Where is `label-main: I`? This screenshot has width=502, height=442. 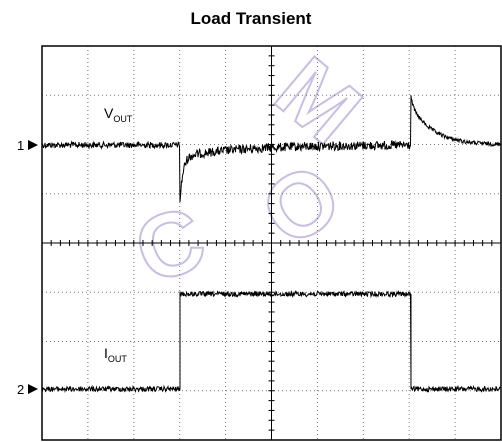
label-main: I is located at coordinates (106, 353).